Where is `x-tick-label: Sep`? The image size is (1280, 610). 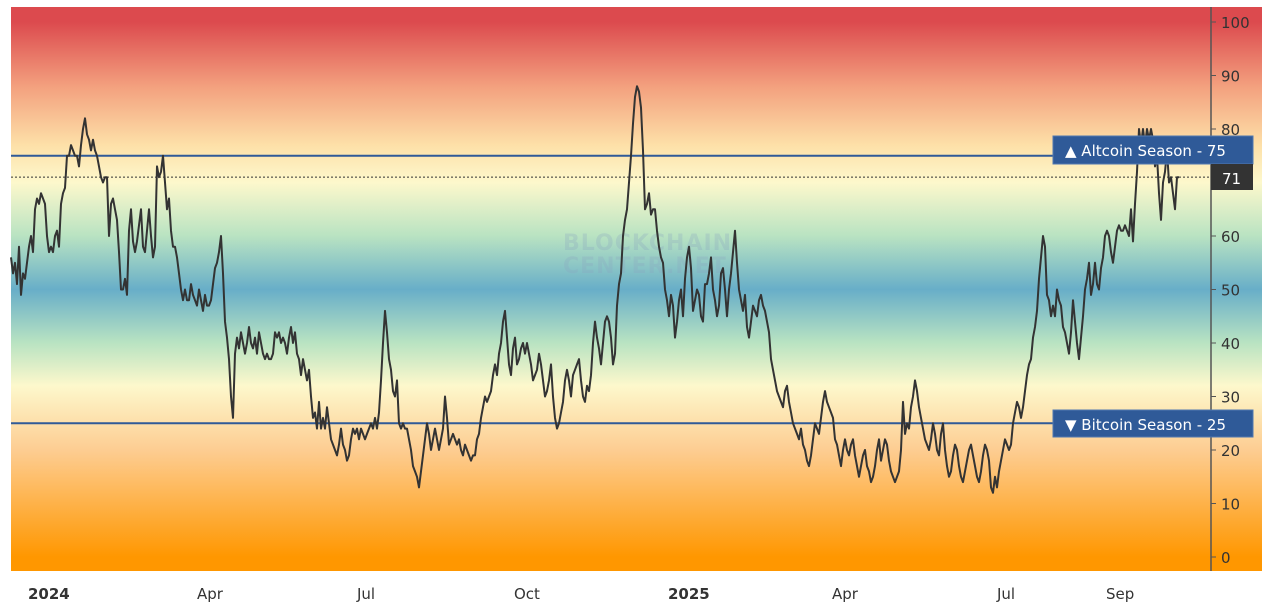 x-tick-label: Sep is located at coordinates (1120, 594).